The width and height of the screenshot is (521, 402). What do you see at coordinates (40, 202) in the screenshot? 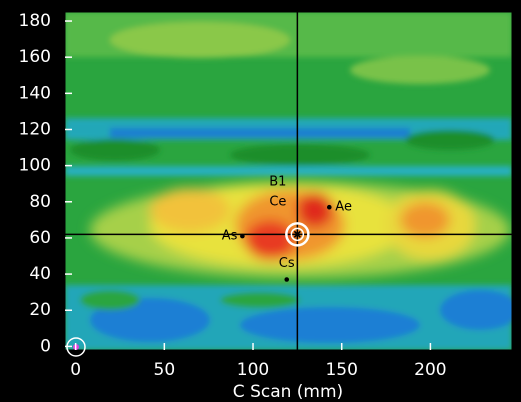
I see `y-tick-label: 80` at bounding box center [40, 202].